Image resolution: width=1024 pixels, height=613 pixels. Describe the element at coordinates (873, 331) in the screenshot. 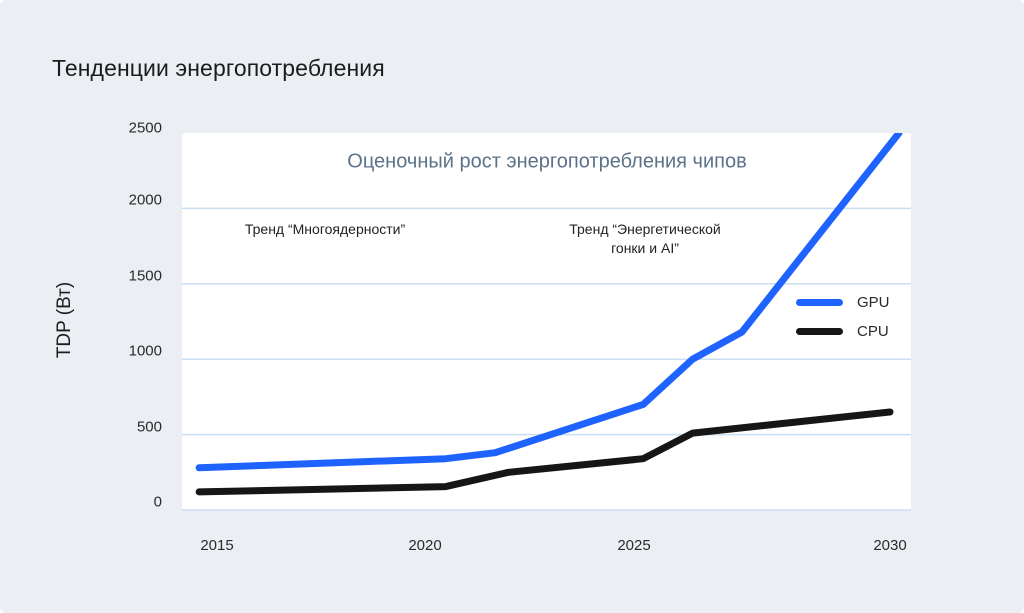

I see `legend-label-cpu: CPU` at that location.